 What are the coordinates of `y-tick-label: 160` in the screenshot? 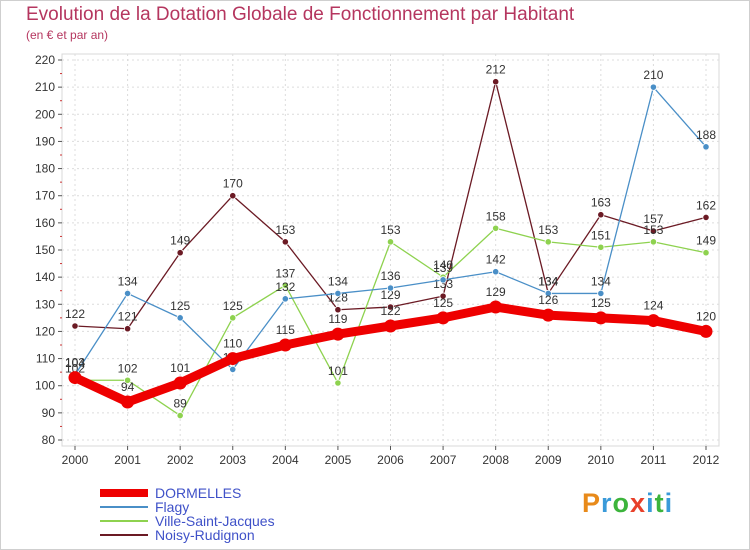 It's located at (45, 223).